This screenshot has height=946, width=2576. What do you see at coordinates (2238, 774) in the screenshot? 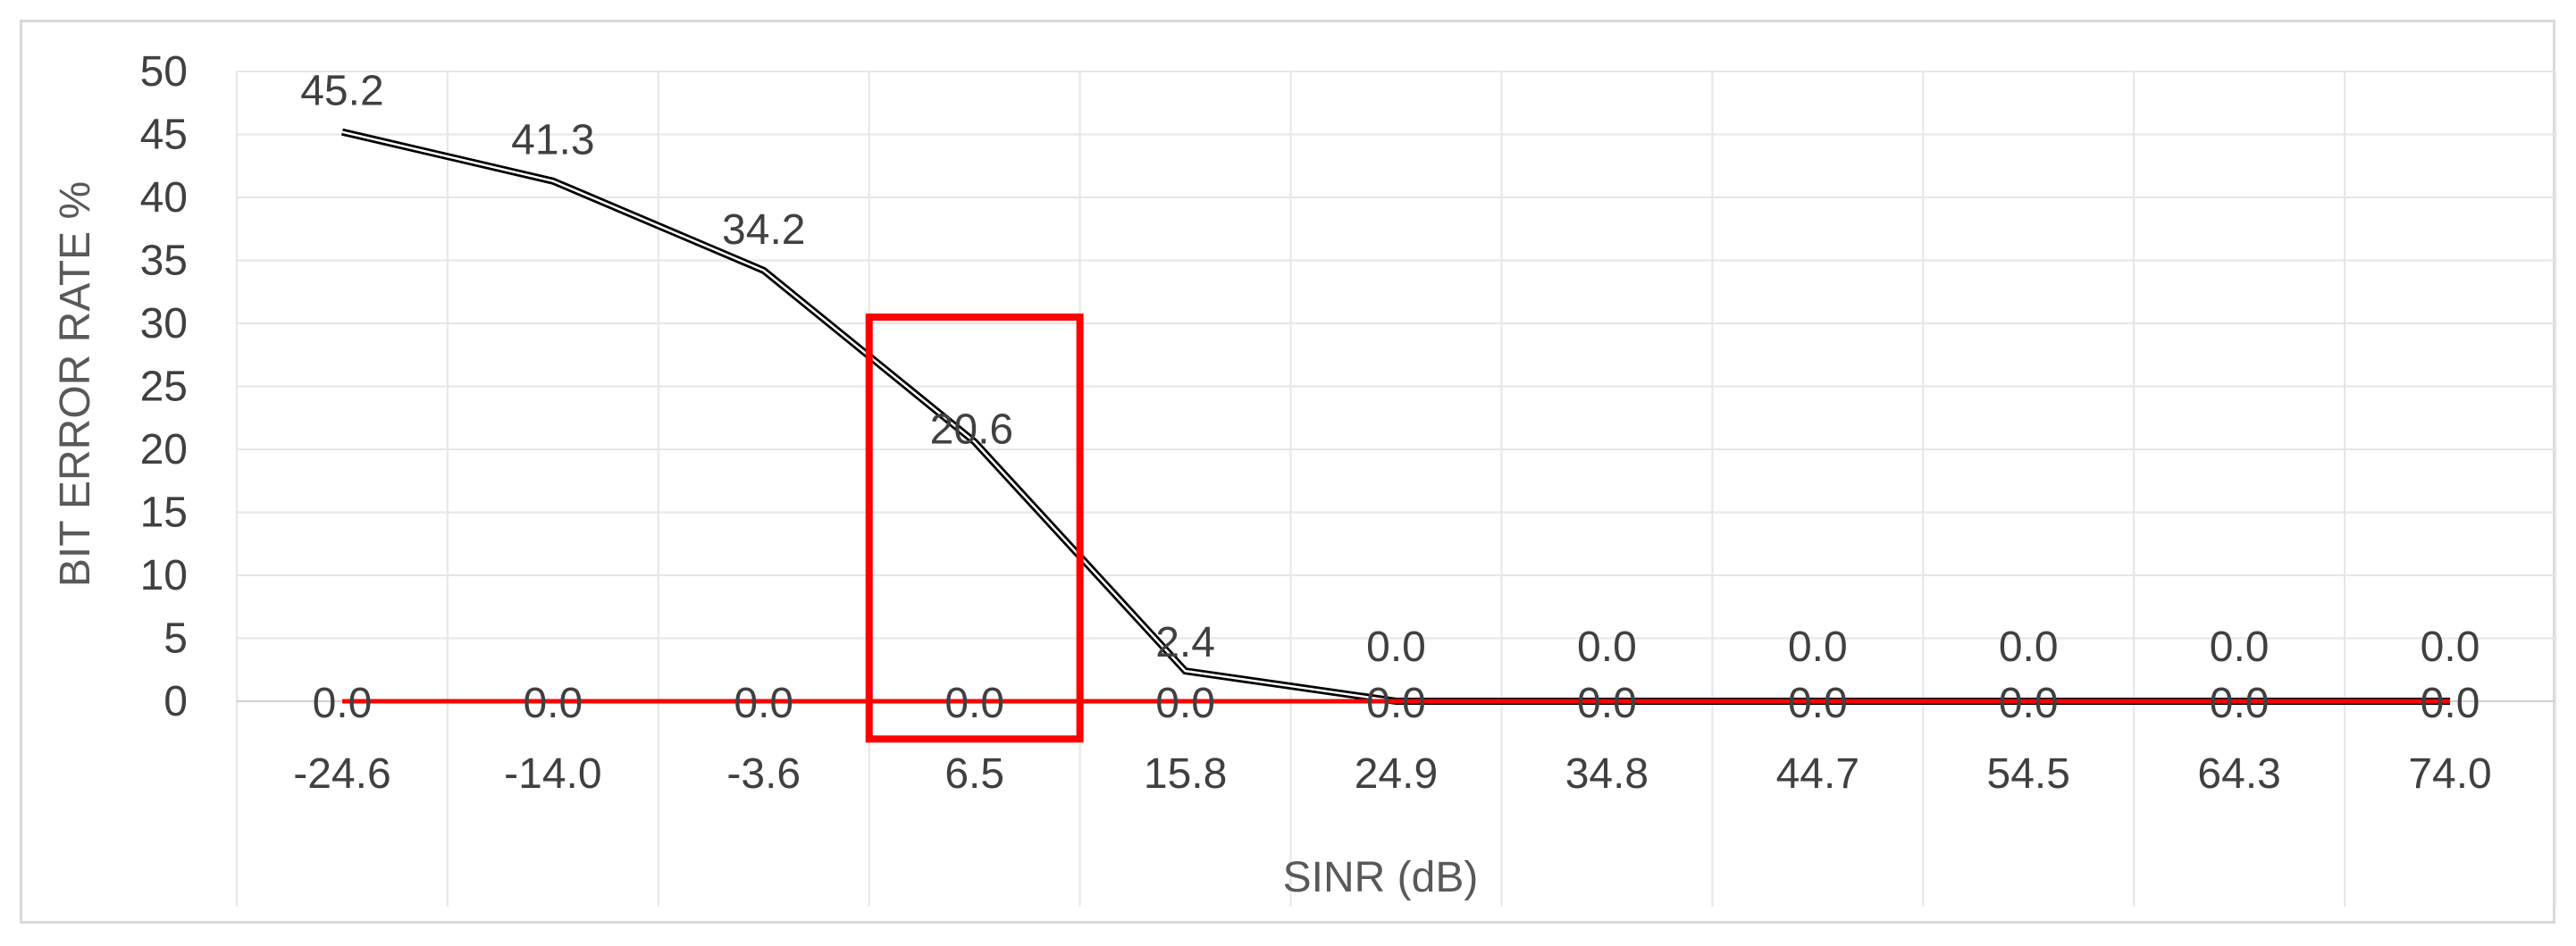
I see `x-tick-label: 64.3` at bounding box center [2238, 774].